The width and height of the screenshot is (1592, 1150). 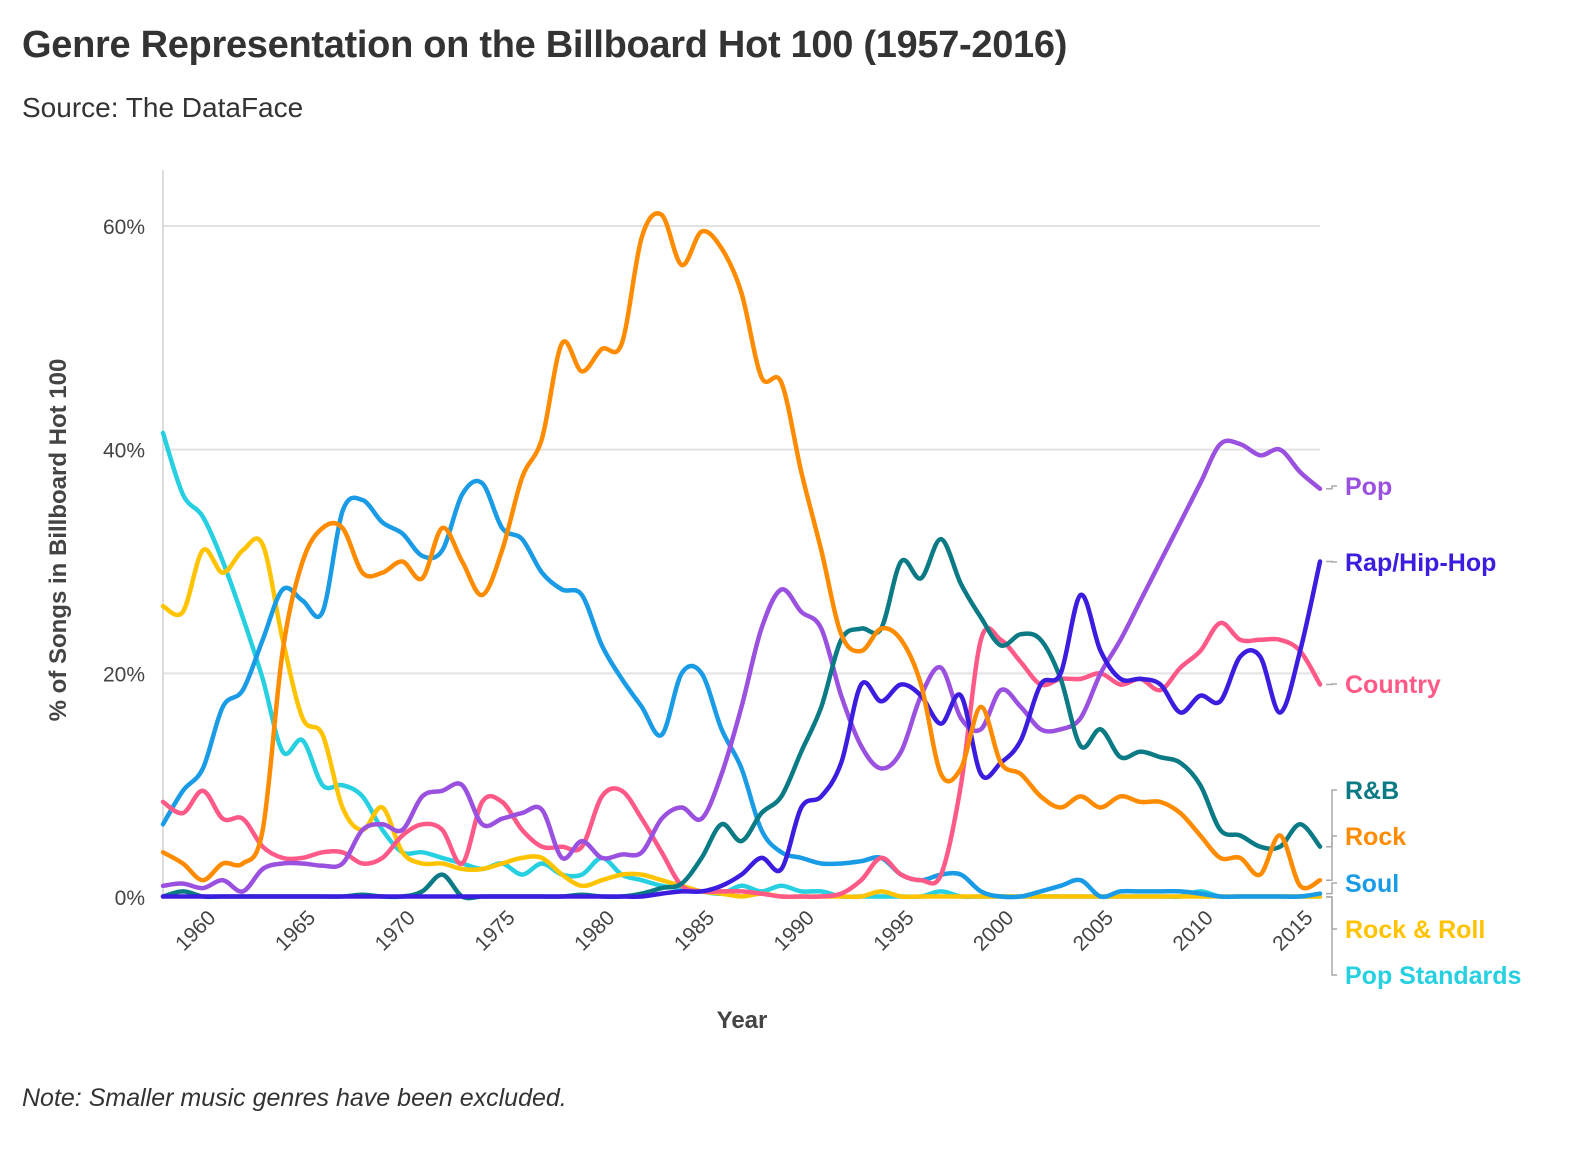 What do you see at coordinates (742, 1020) in the screenshot?
I see `x-axis-title: Year` at bounding box center [742, 1020].